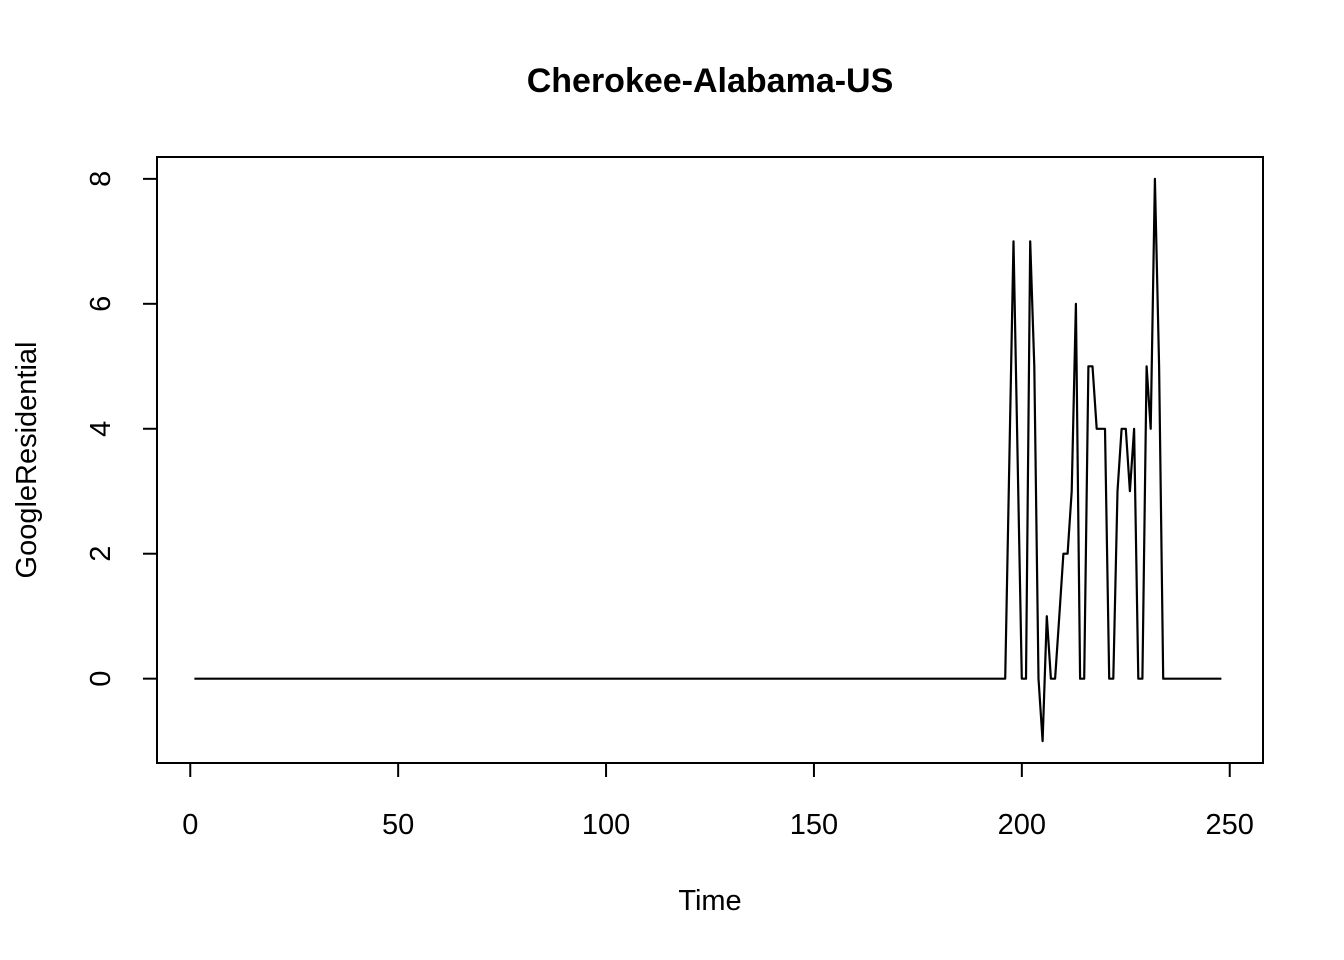 Image resolution: width=1344 pixels, height=960 pixels. Describe the element at coordinates (1022, 825) in the screenshot. I see `x-tick-label: 200` at that location.